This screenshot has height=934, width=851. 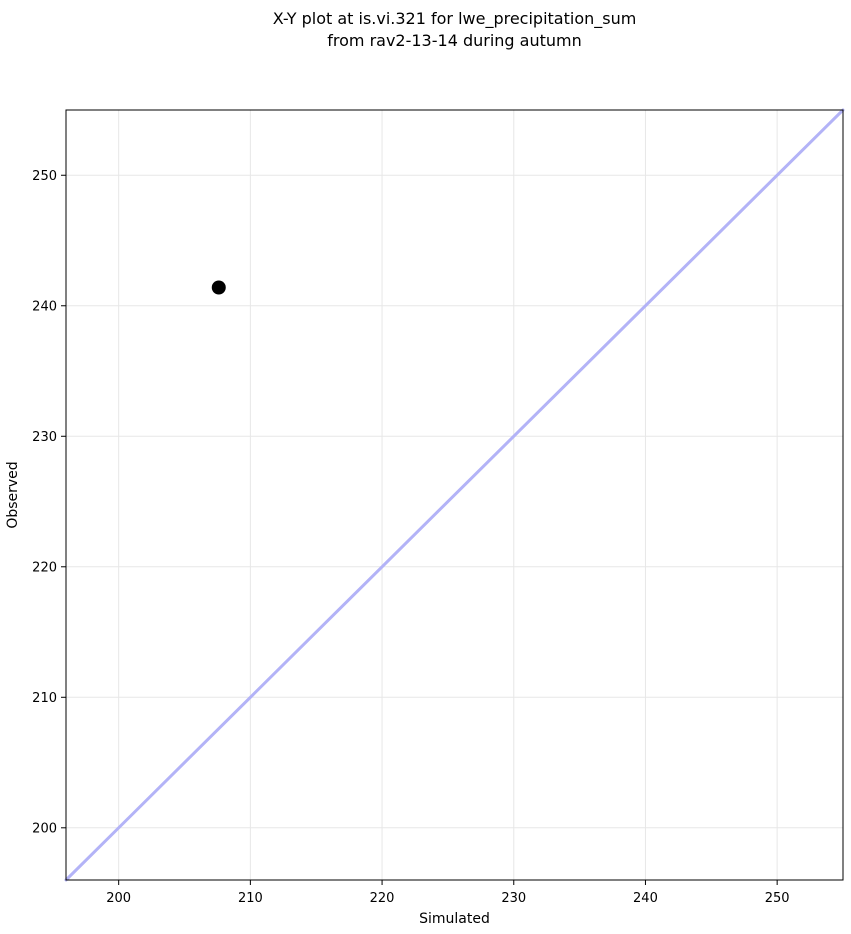 What do you see at coordinates (250, 898) in the screenshot?
I see `x-tick-label: 210` at bounding box center [250, 898].